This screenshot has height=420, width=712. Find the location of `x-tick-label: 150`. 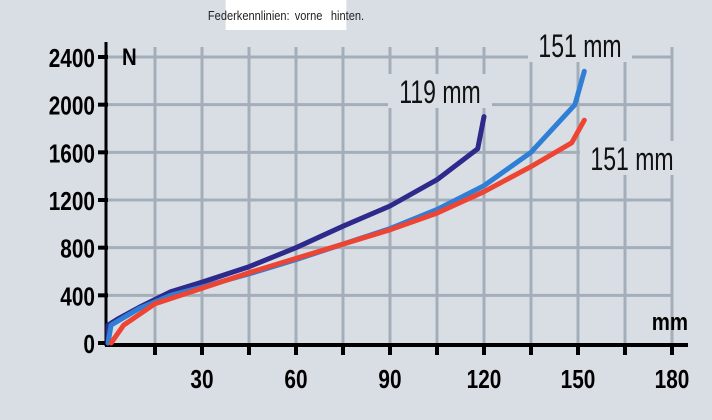

x-tick-label: 150 is located at coordinates (578, 379).